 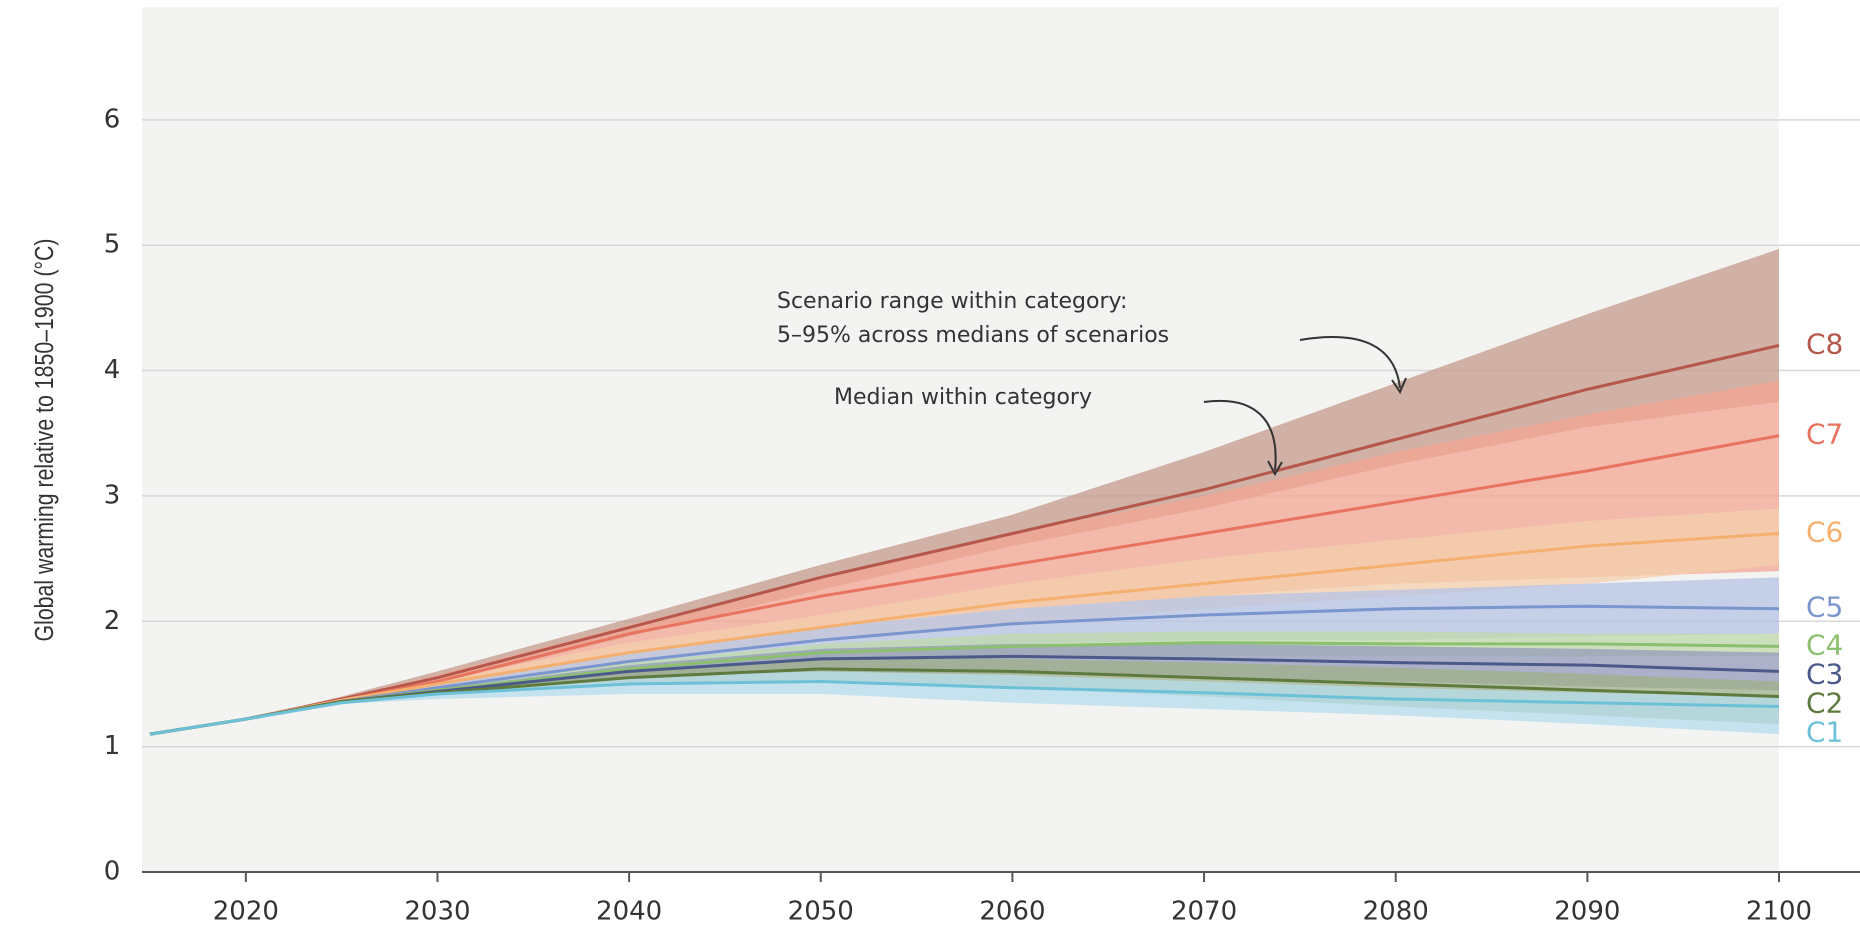 I want to click on x-tick-label: 2050, so click(x=821, y=912).